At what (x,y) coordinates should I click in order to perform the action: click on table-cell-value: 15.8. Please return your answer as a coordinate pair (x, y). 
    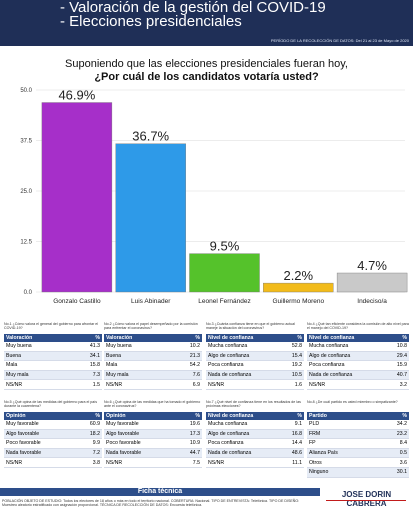
    Looking at the image, I should click on (86, 365).